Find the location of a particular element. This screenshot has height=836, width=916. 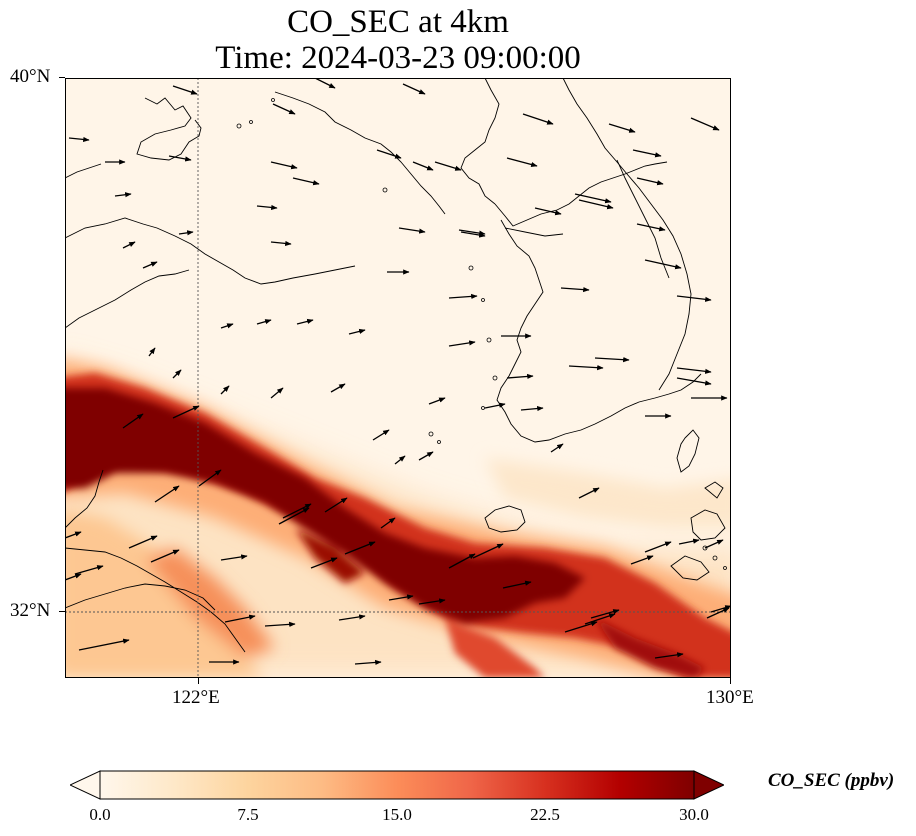

colorbar-svg is located at coordinates (397, 785).